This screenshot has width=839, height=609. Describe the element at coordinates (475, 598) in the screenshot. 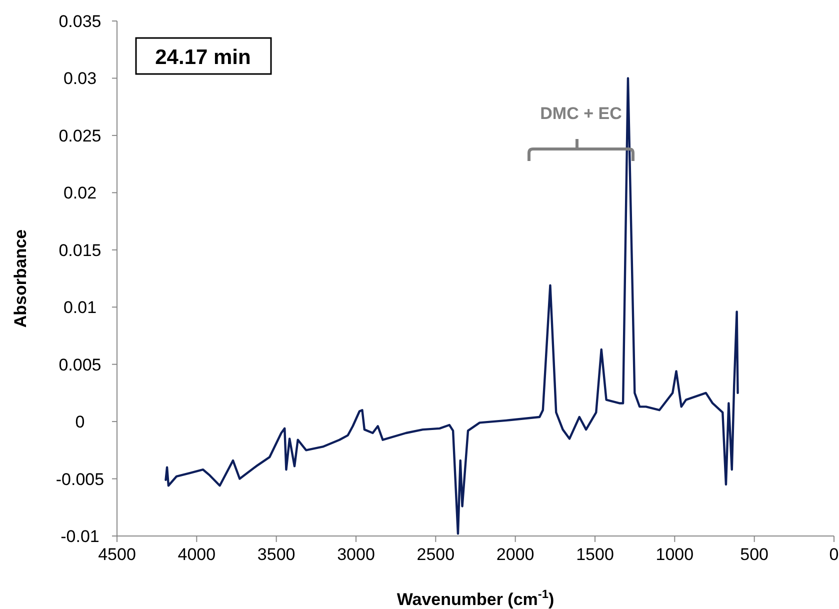

I see `x-axis-title: Wavenumber (cm$^{-1}$)` at that location.